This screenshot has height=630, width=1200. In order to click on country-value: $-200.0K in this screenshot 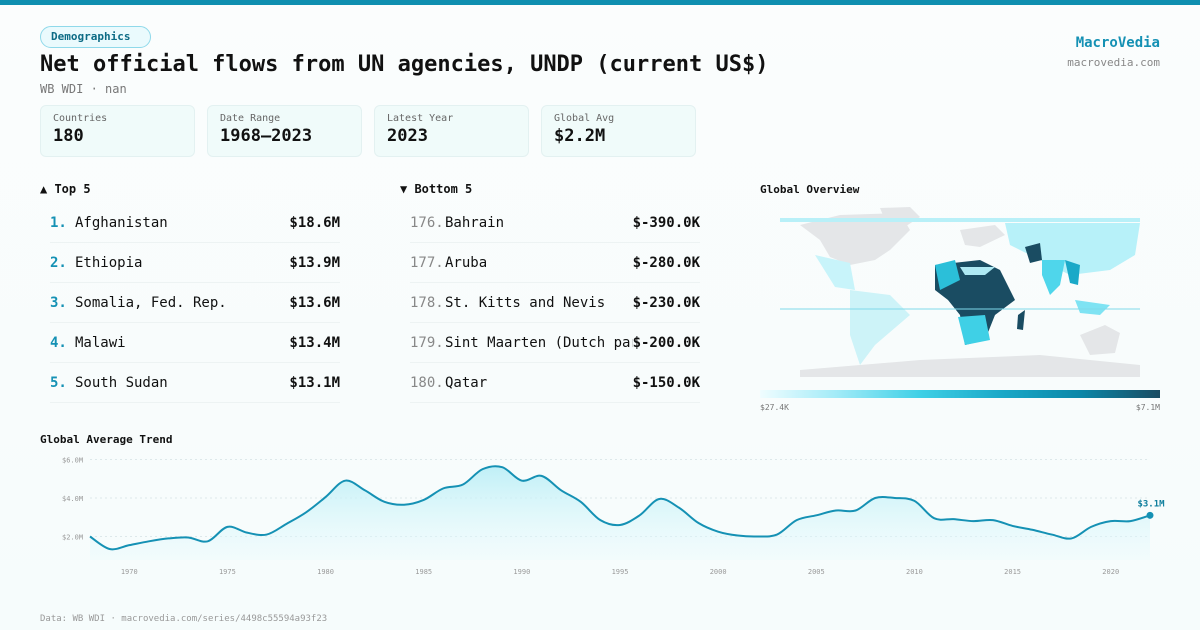, I will do `click(666, 342)`.